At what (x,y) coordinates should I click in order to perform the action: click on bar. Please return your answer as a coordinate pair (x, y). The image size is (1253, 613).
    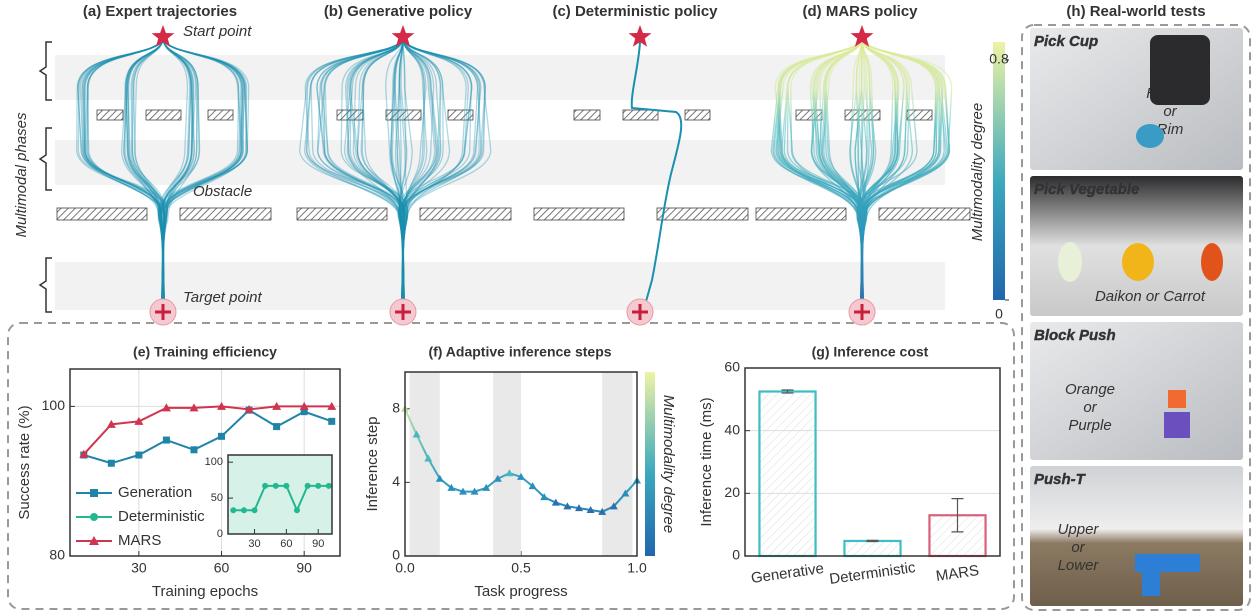
    Looking at the image, I should click on (787, 474).